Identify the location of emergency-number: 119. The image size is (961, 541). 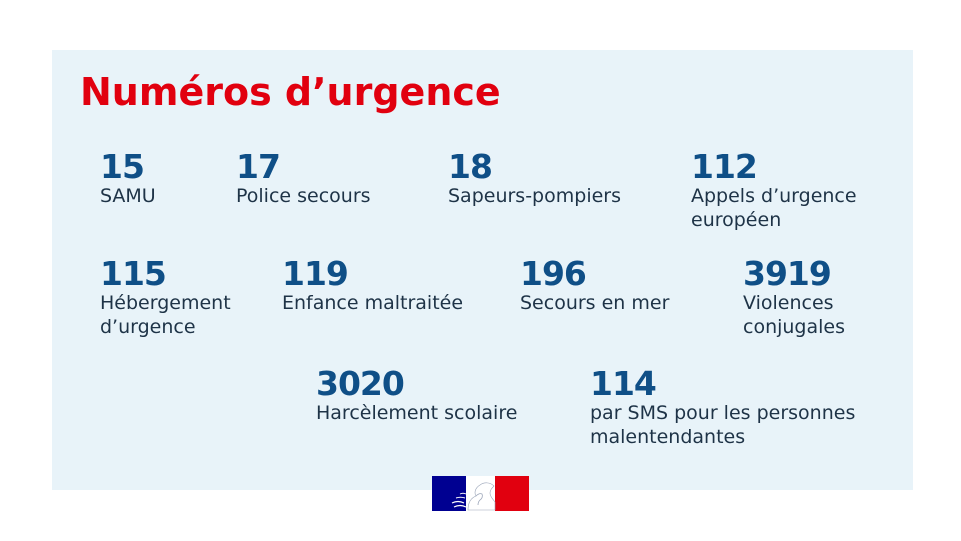
(315, 273).